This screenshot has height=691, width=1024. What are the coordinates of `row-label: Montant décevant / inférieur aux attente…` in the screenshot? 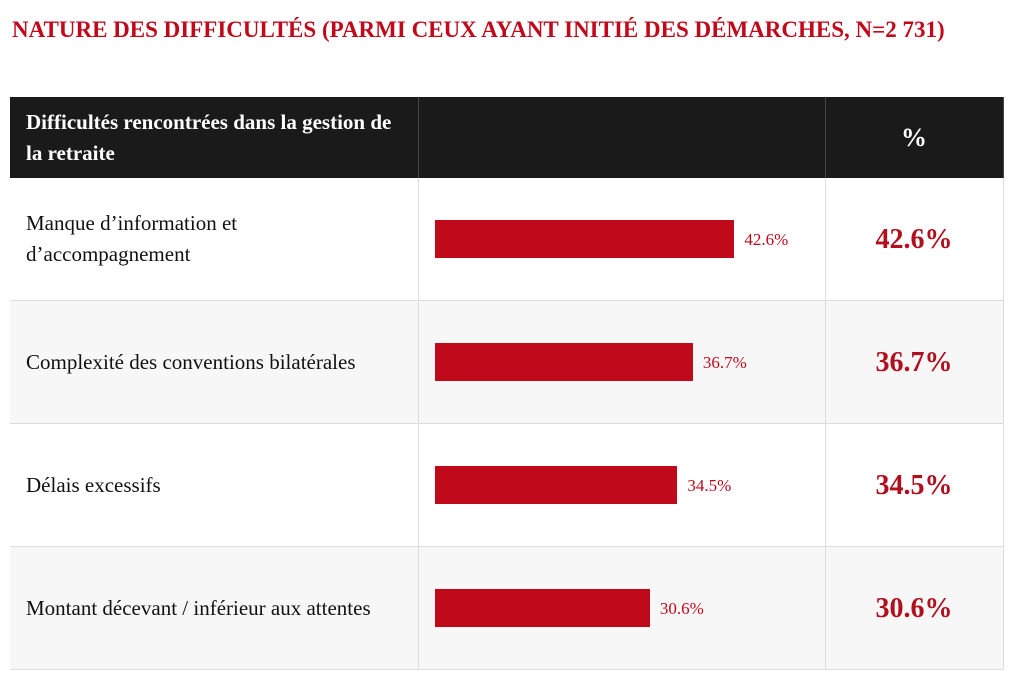 It's located at (214, 608).